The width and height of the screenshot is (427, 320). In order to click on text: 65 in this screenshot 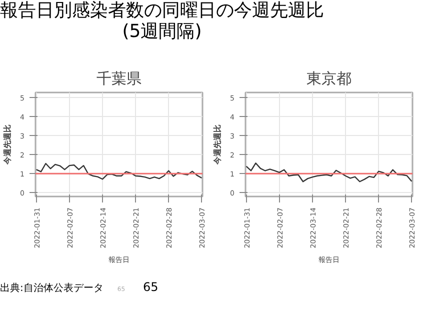, I will do `click(150, 287)`.